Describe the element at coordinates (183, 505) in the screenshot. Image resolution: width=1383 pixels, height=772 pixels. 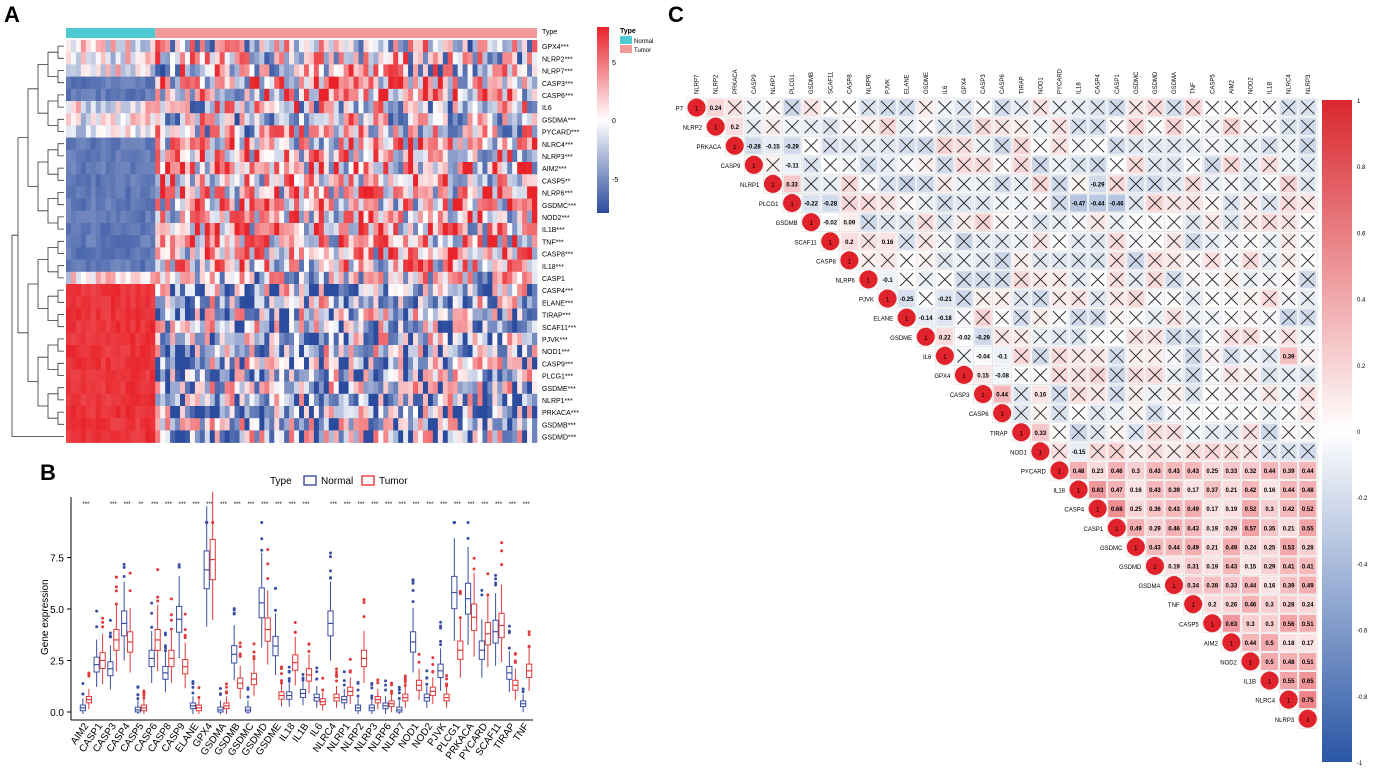
I see `significance-mark: ***` at that location.